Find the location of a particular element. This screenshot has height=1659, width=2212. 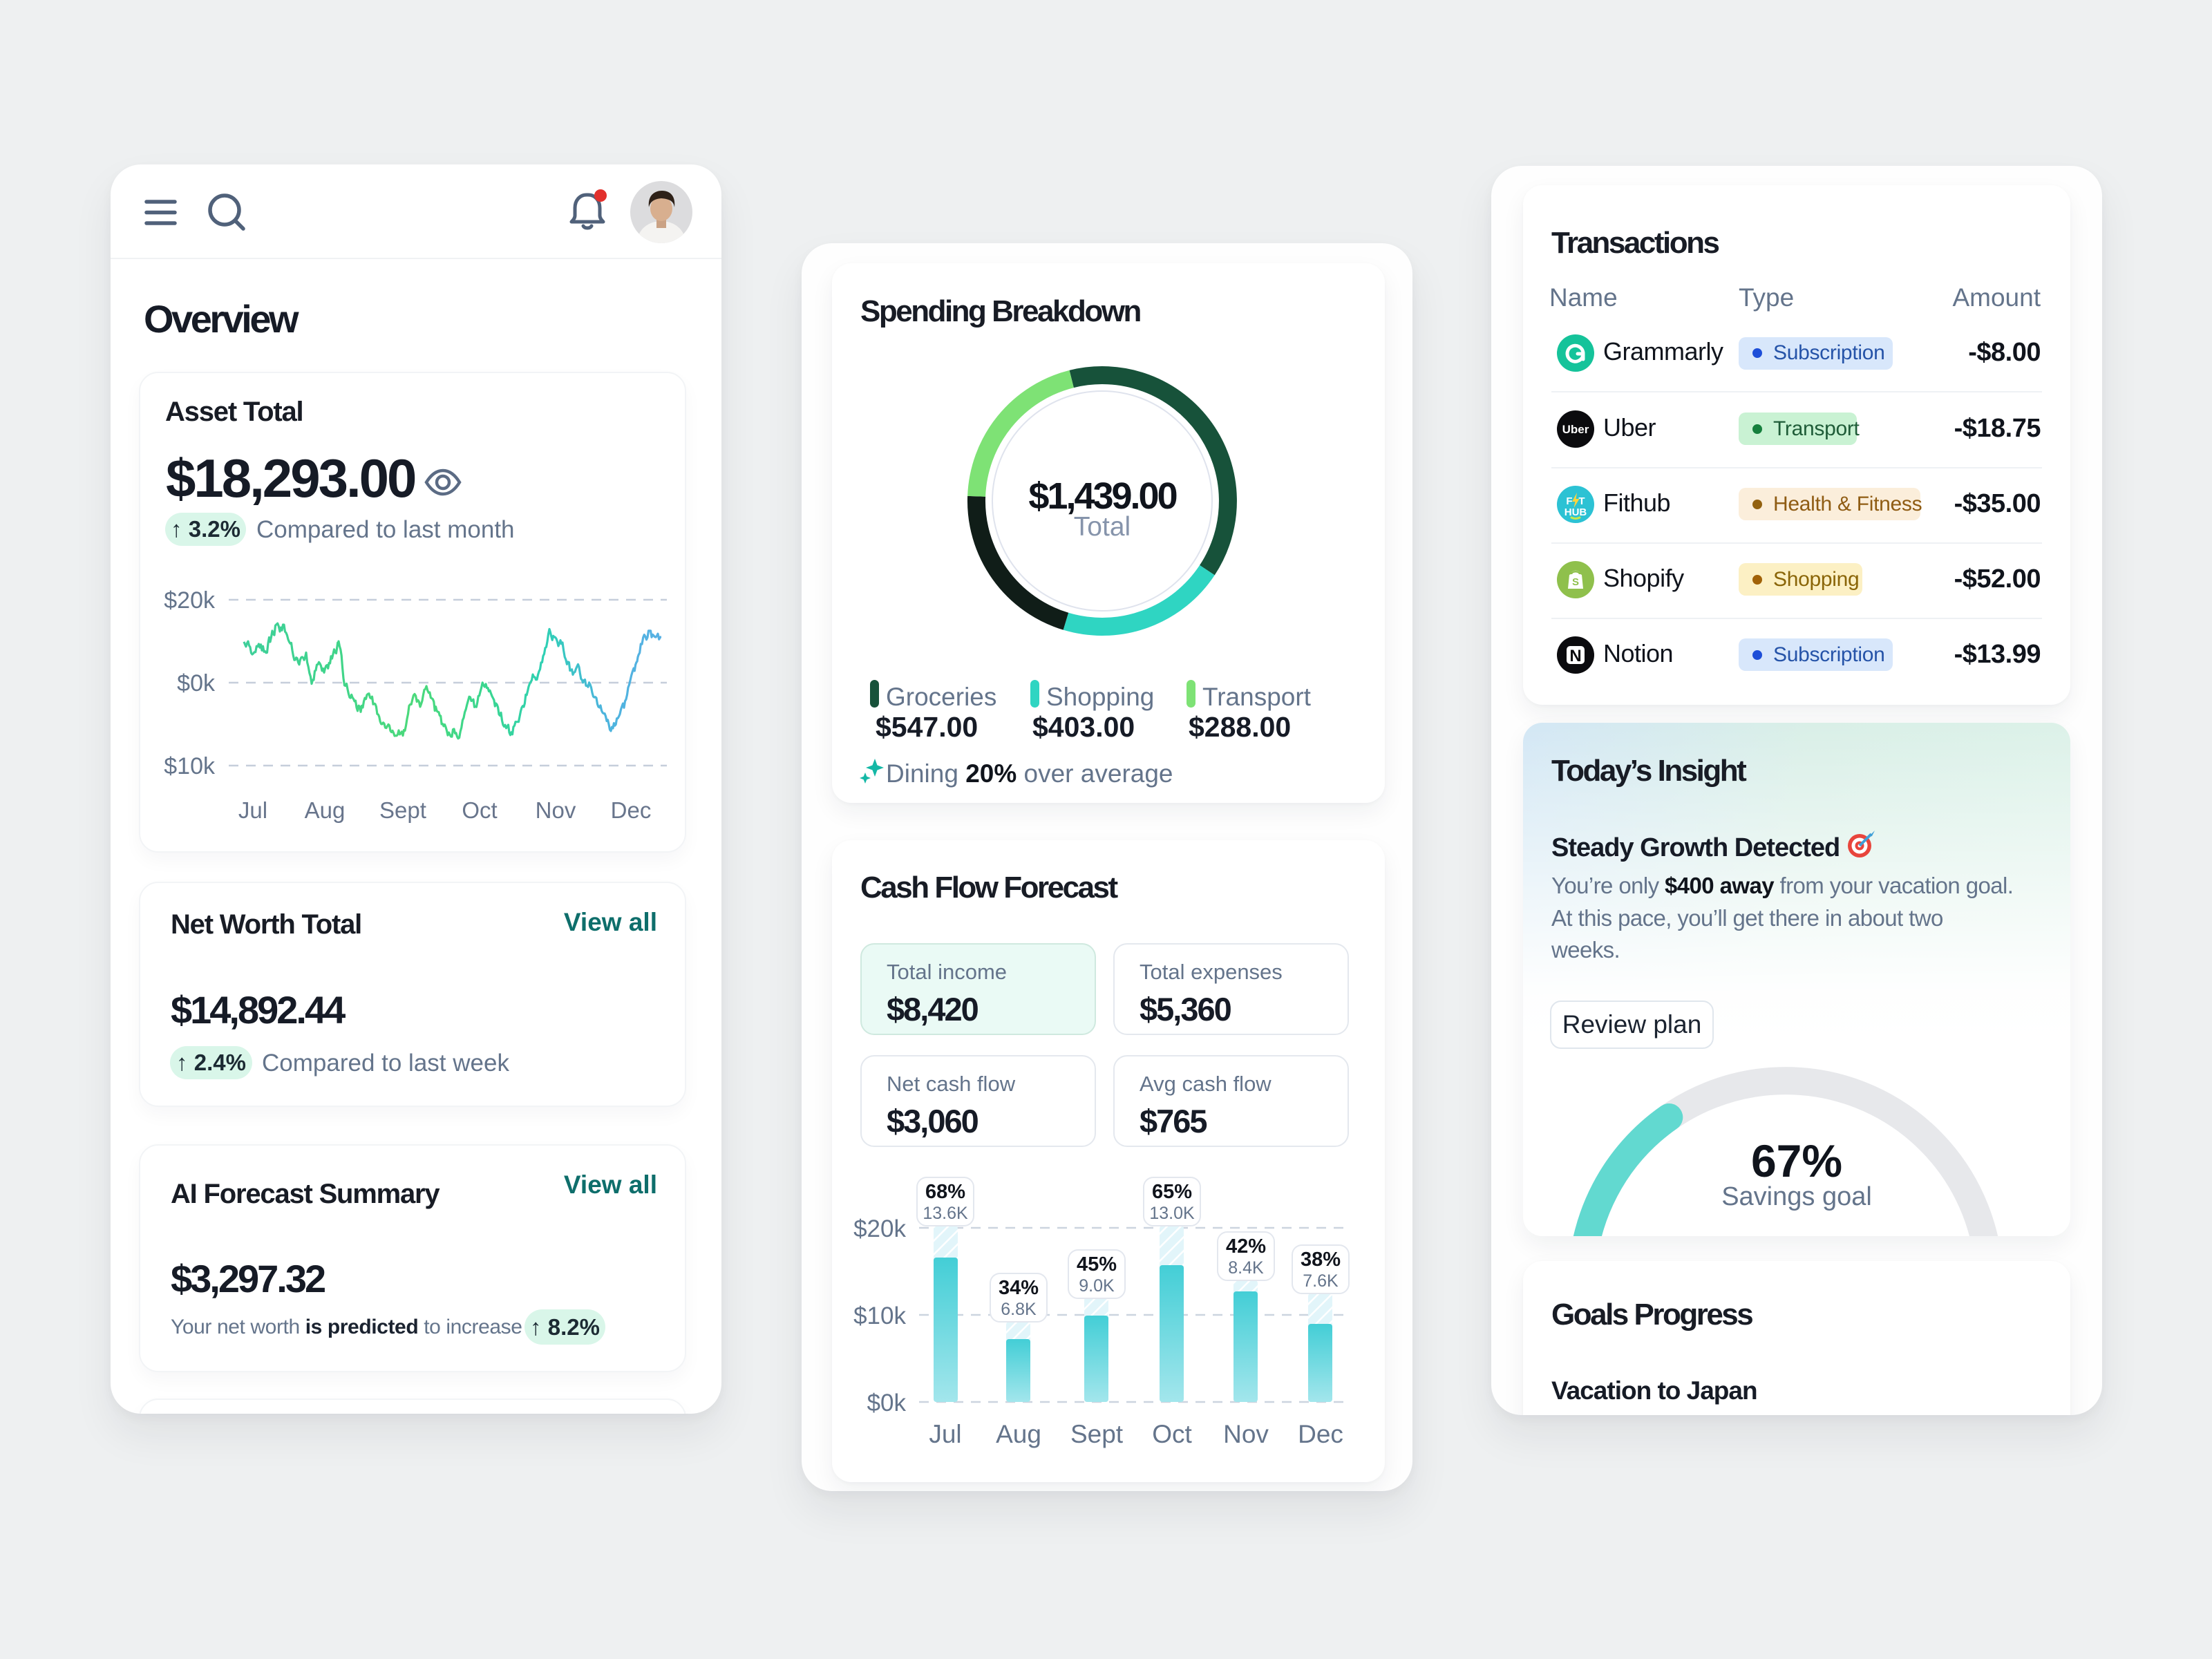

svg-text: 68% is located at coordinates (945, 1192).